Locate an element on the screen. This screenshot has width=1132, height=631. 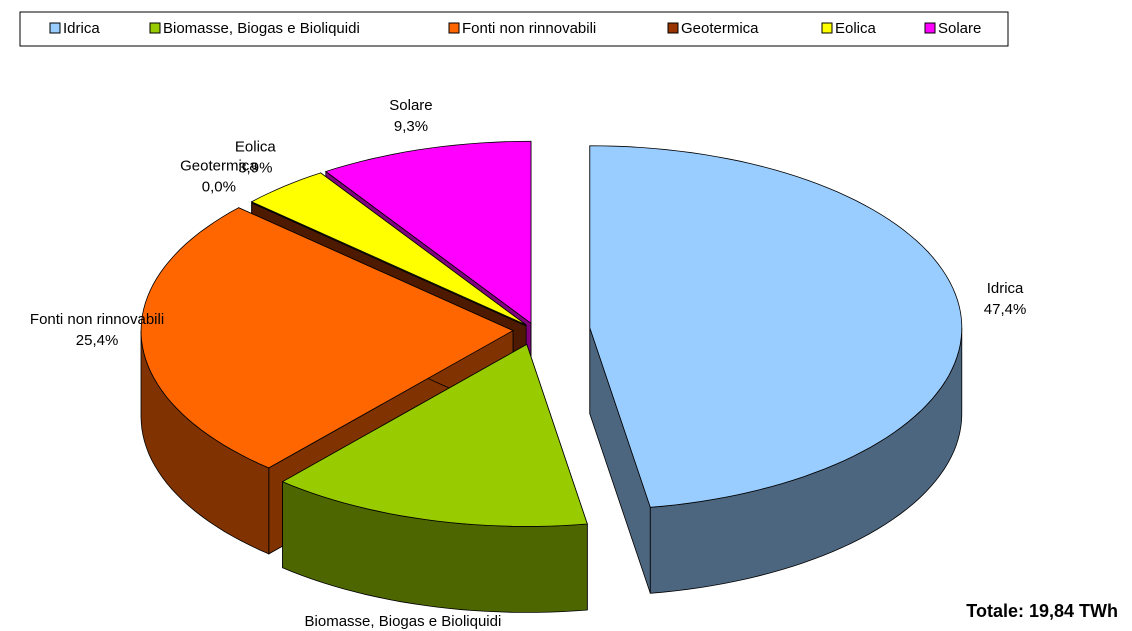
slice-value: 0,0% is located at coordinates (219, 186).